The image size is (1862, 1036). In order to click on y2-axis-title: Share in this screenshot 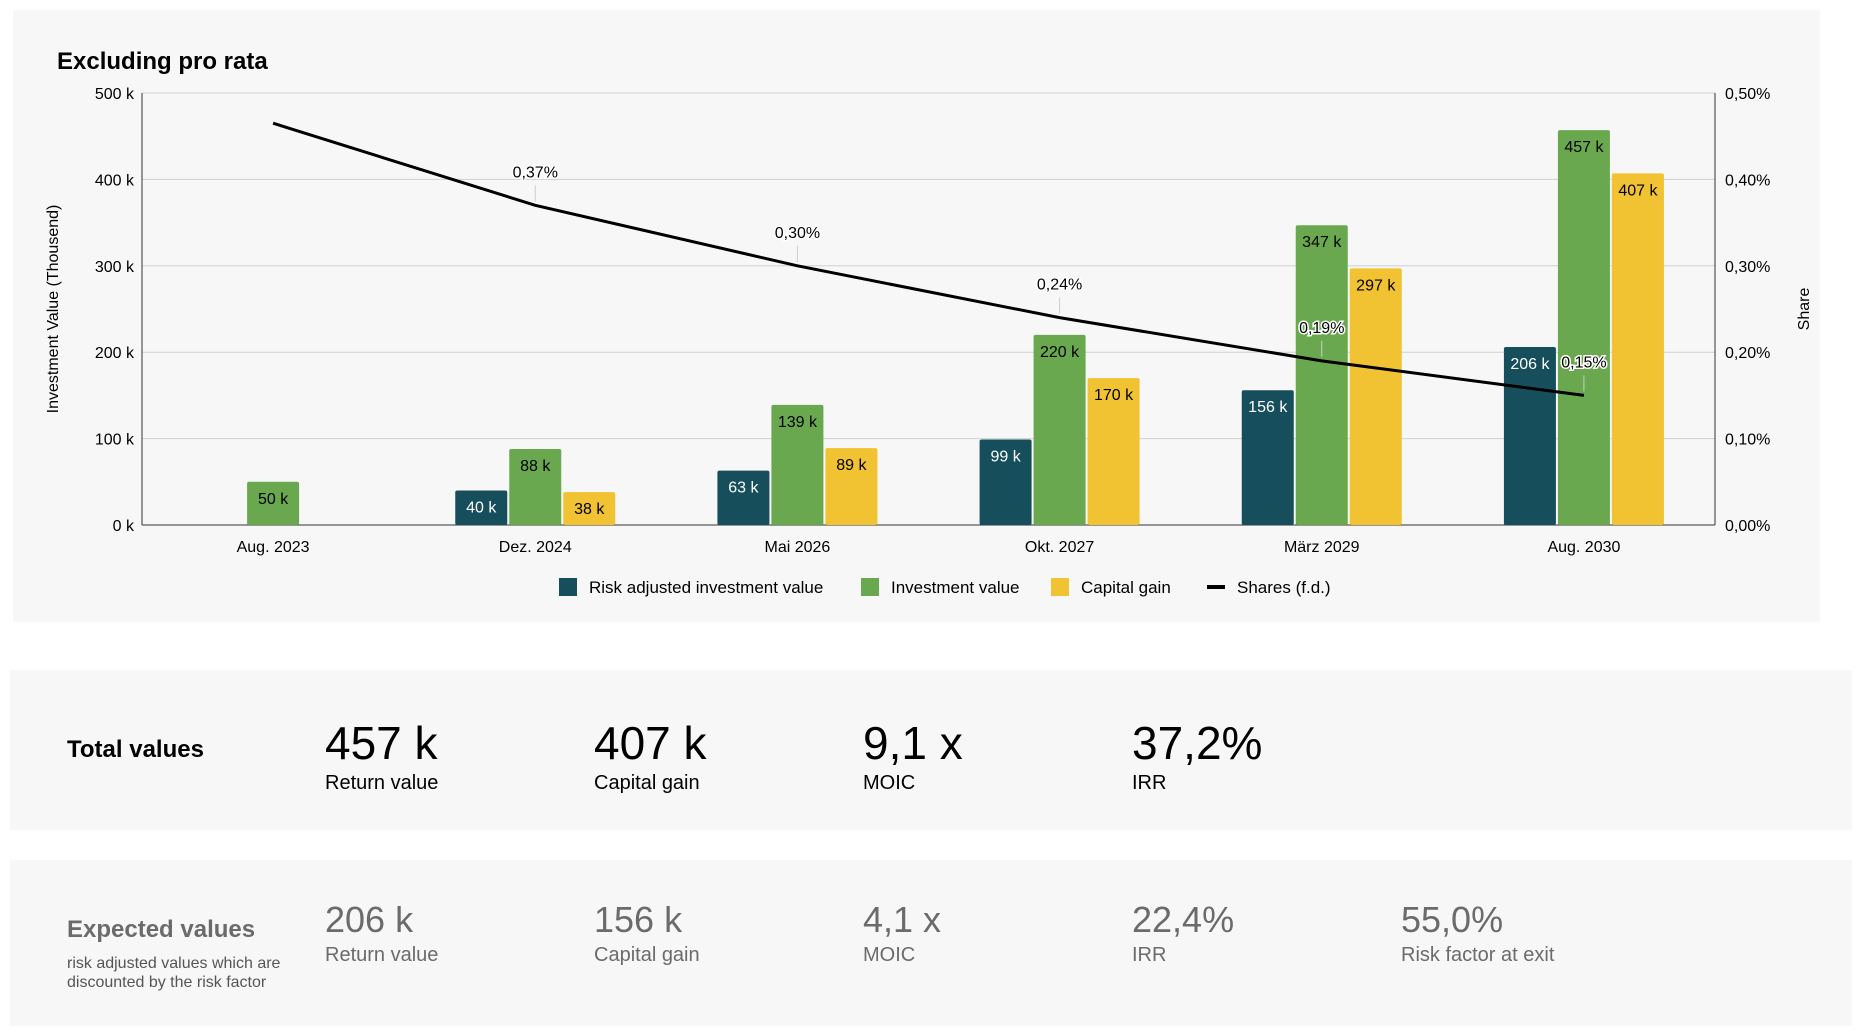, I will do `click(1804, 309)`.